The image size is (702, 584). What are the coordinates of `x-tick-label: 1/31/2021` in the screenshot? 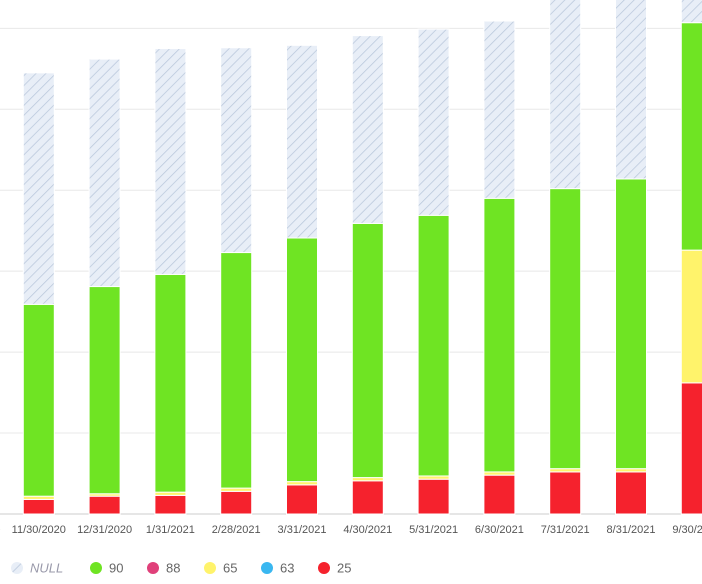 It's located at (170, 530).